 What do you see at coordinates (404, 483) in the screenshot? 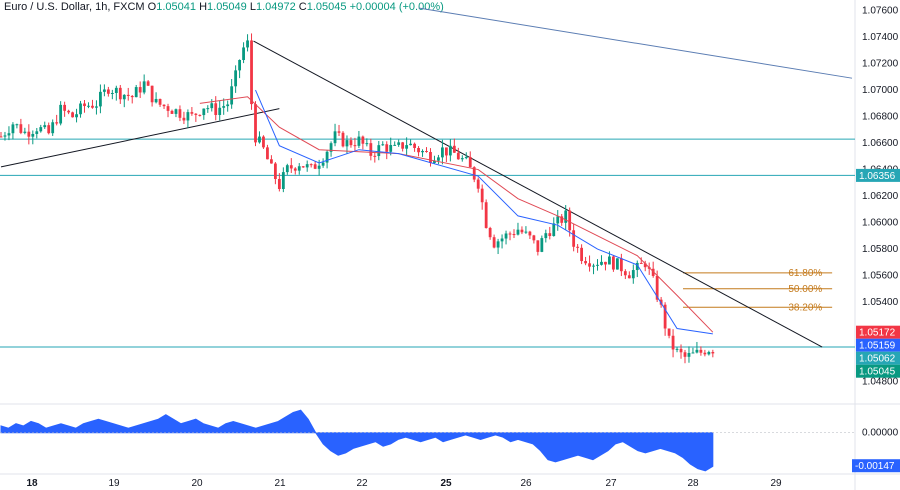
I see `time-axis: 18 19 20 21 22 25 26 27 28 29` at bounding box center [404, 483].